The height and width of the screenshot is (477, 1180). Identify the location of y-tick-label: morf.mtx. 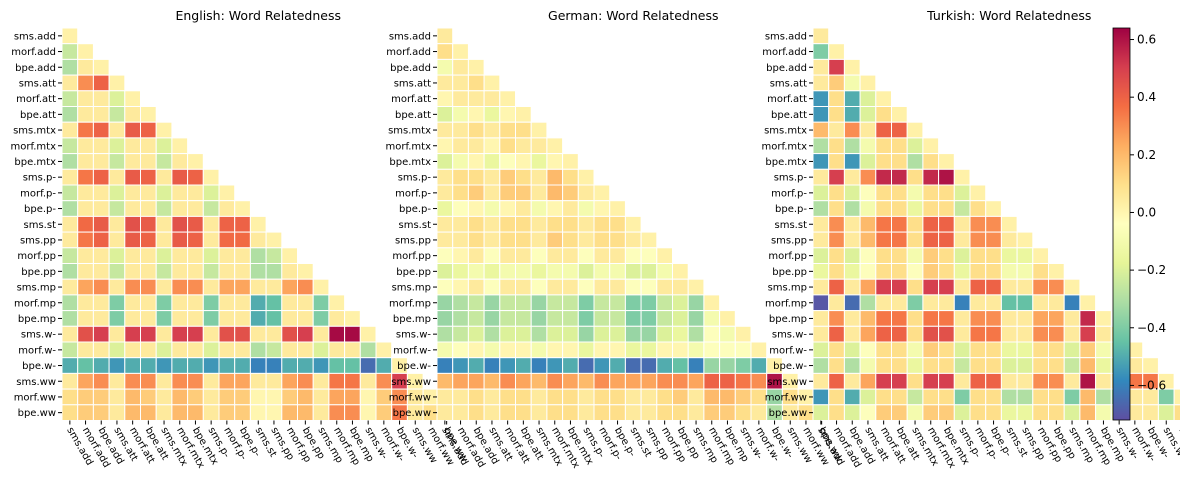
(408, 146).